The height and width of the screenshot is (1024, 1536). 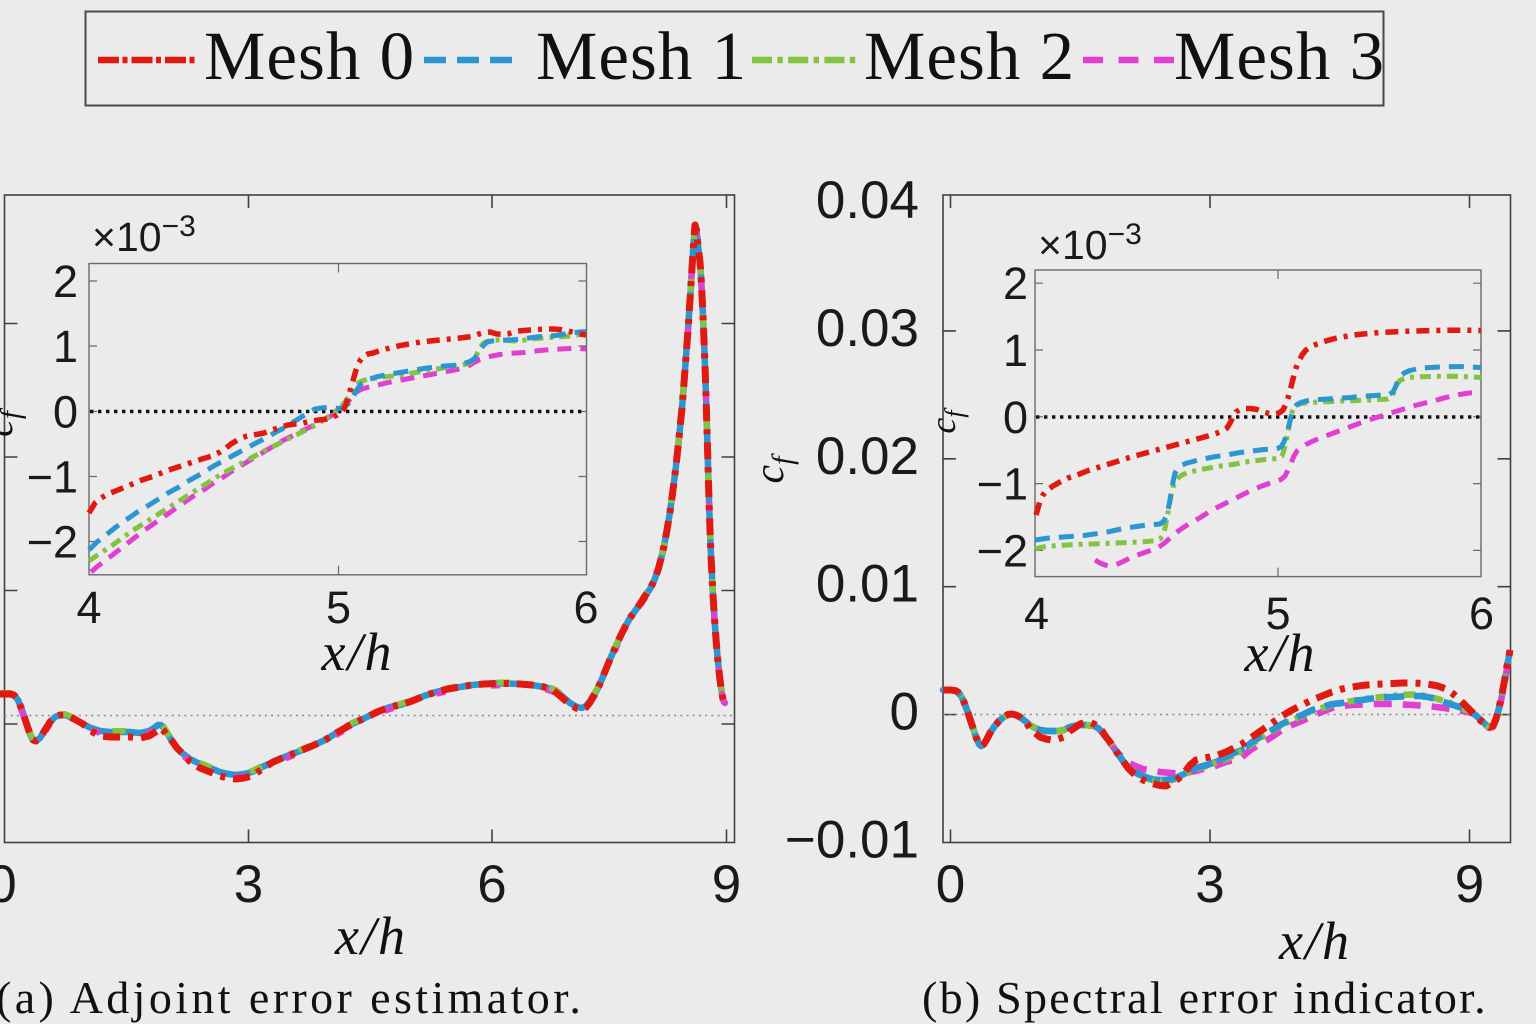 What do you see at coordinates (292, 997) in the screenshot?
I see `svg-text: (a) Adjoint error estimator.` at bounding box center [292, 997].